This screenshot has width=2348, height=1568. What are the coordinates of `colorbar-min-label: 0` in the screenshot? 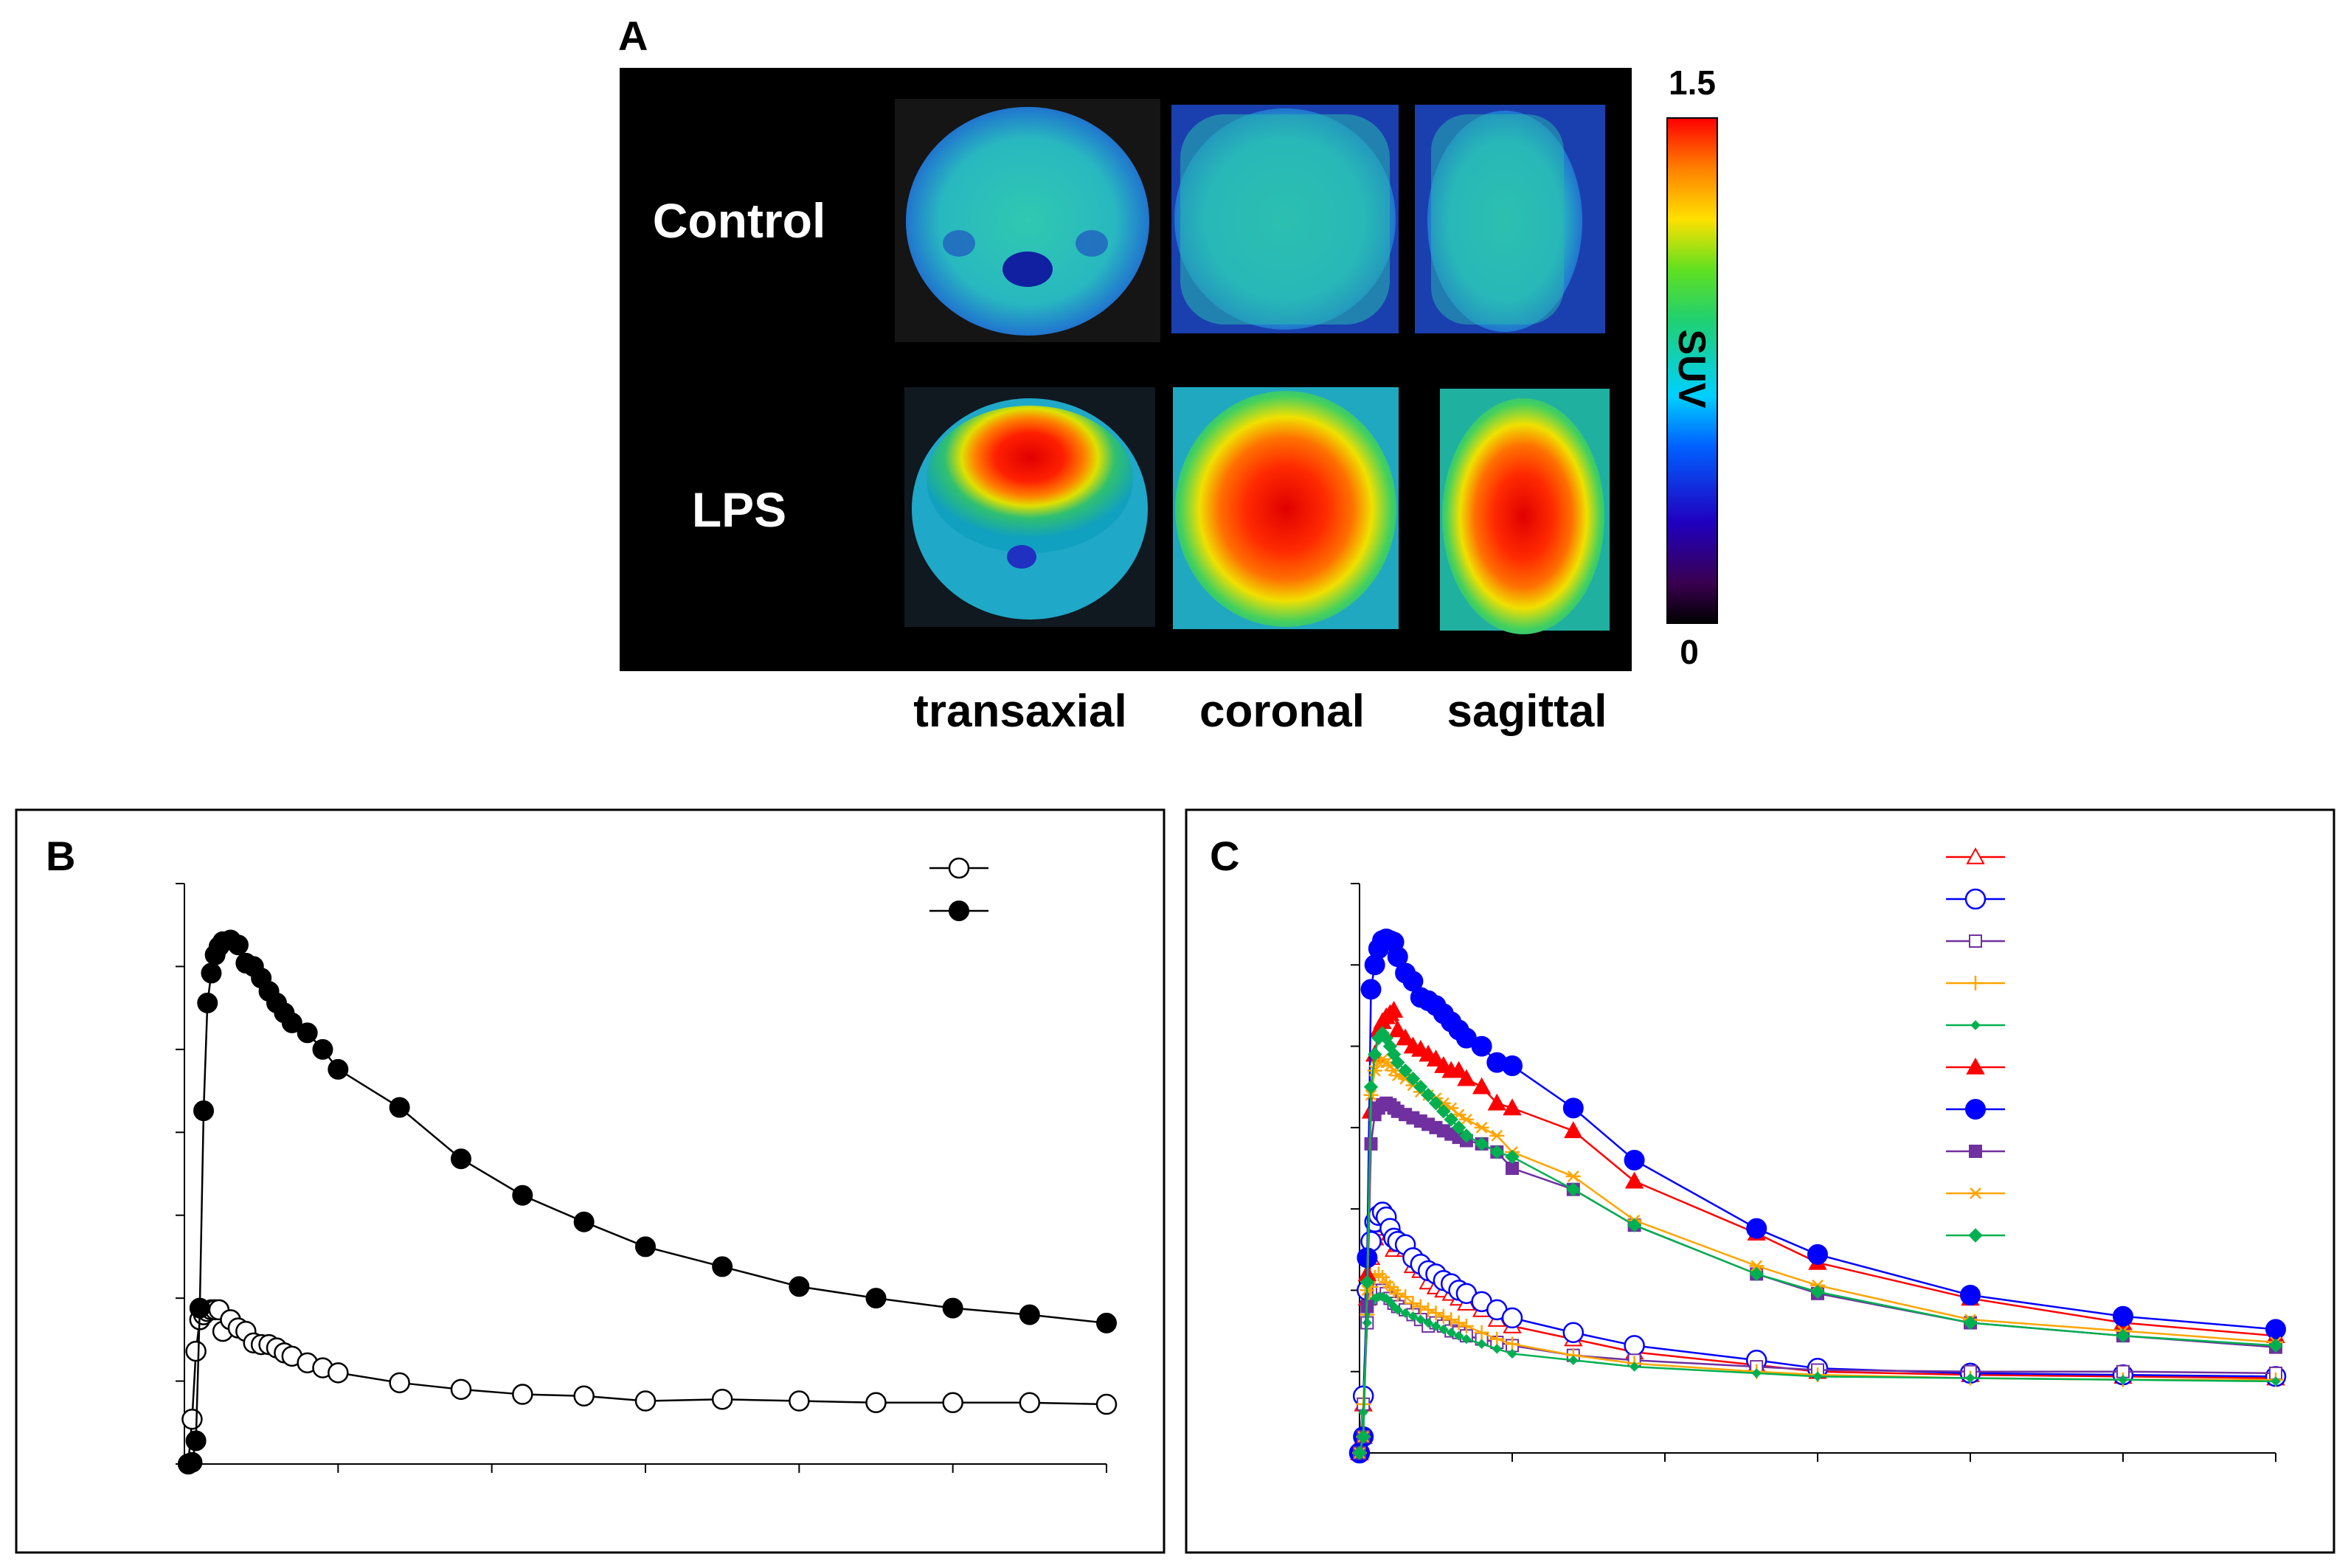 It's located at (1689, 652).